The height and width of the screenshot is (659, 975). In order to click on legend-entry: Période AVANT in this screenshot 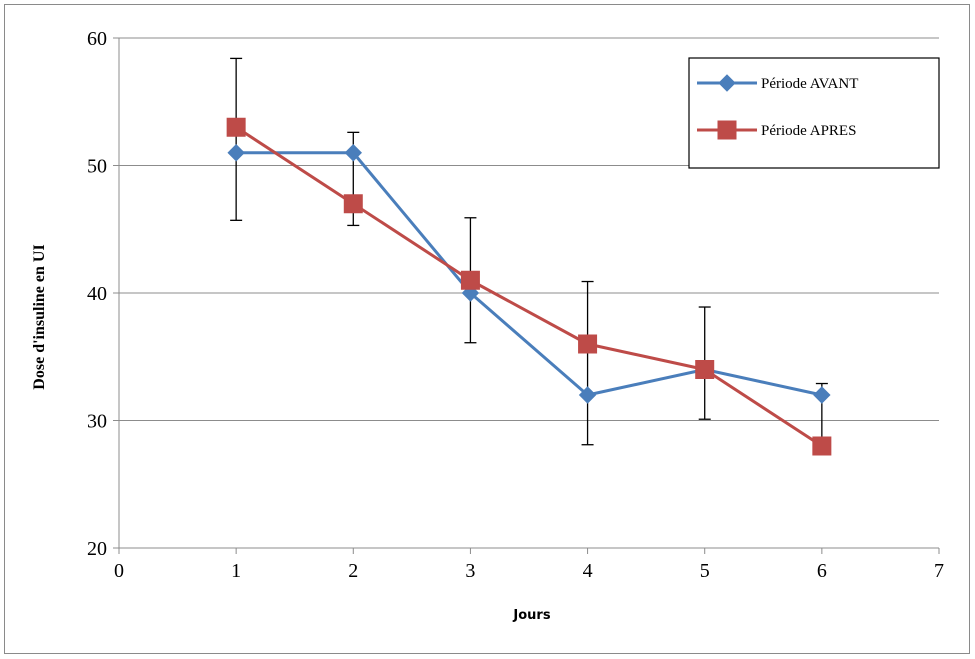, I will do `click(809, 84)`.